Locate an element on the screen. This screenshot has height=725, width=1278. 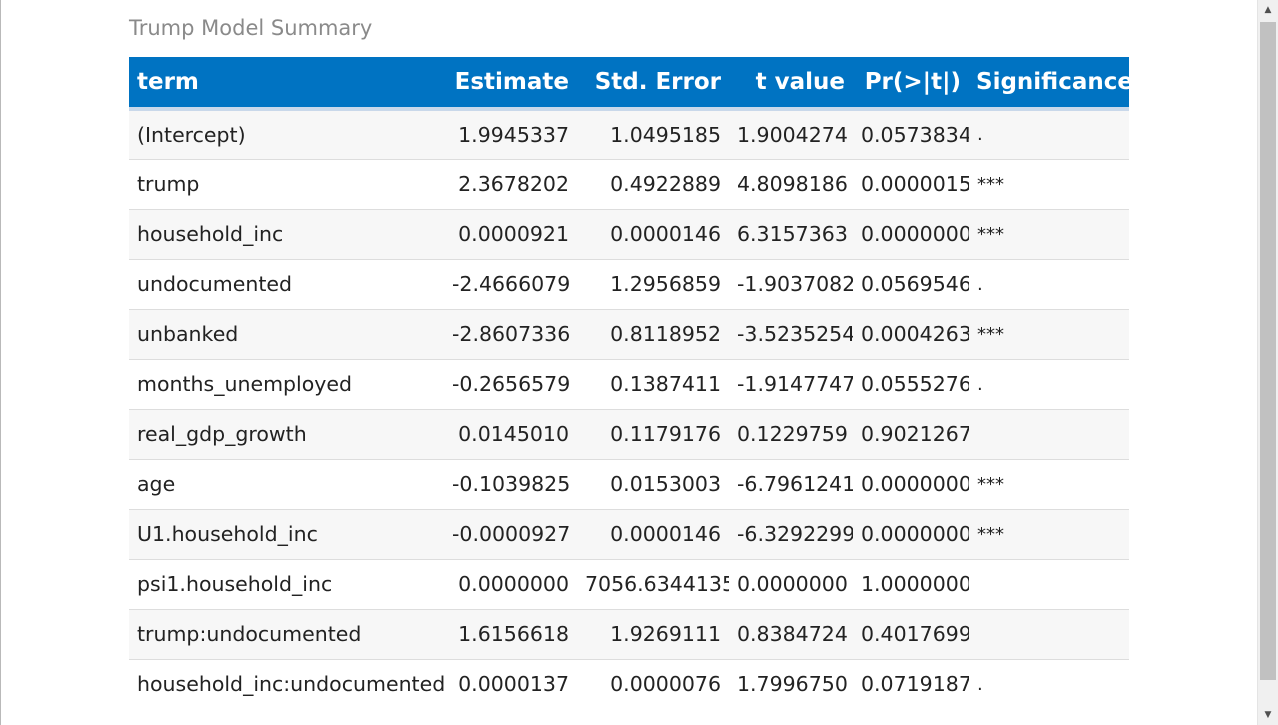
cell-estimate: 0.0000921 is located at coordinates (510, 234).